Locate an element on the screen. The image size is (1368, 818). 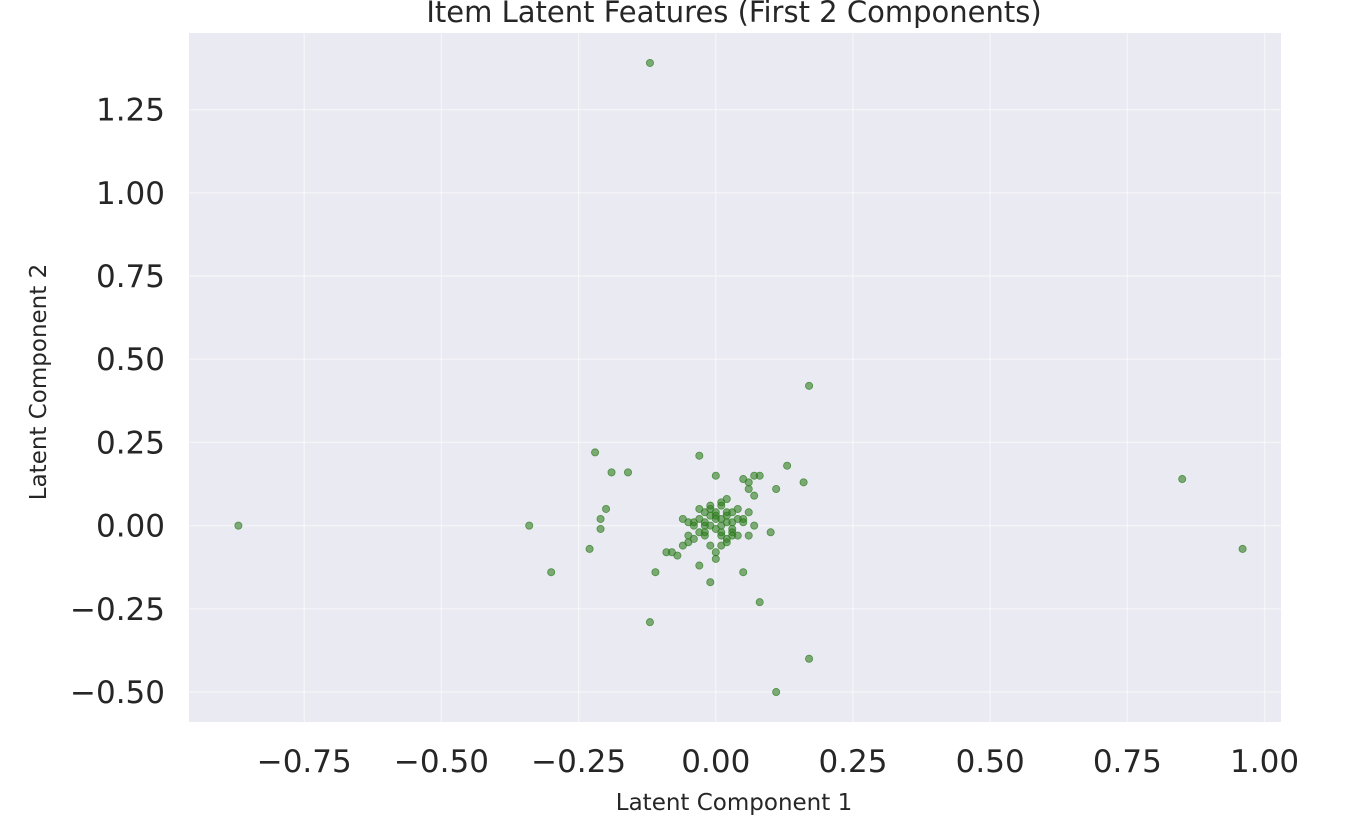
y-tick-label: 1.00 is located at coordinates (130, 194).